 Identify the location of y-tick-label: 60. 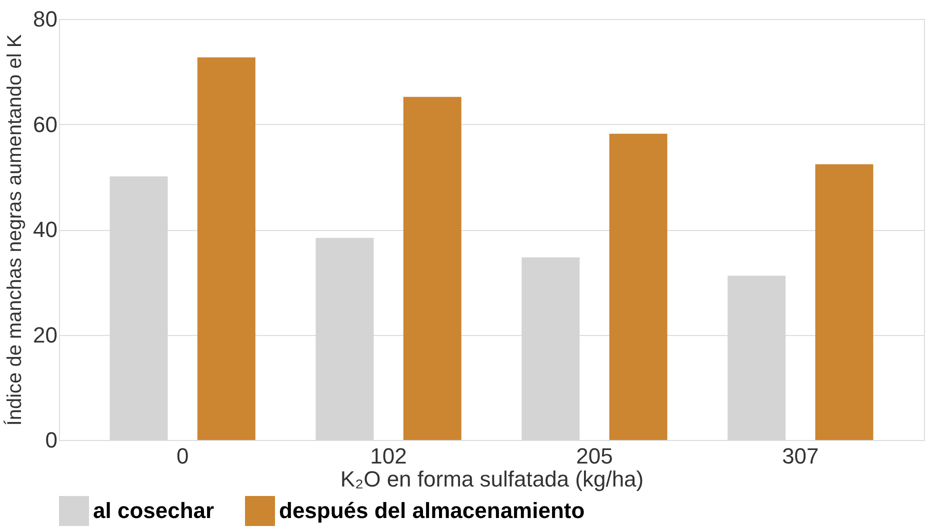
(45, 124).